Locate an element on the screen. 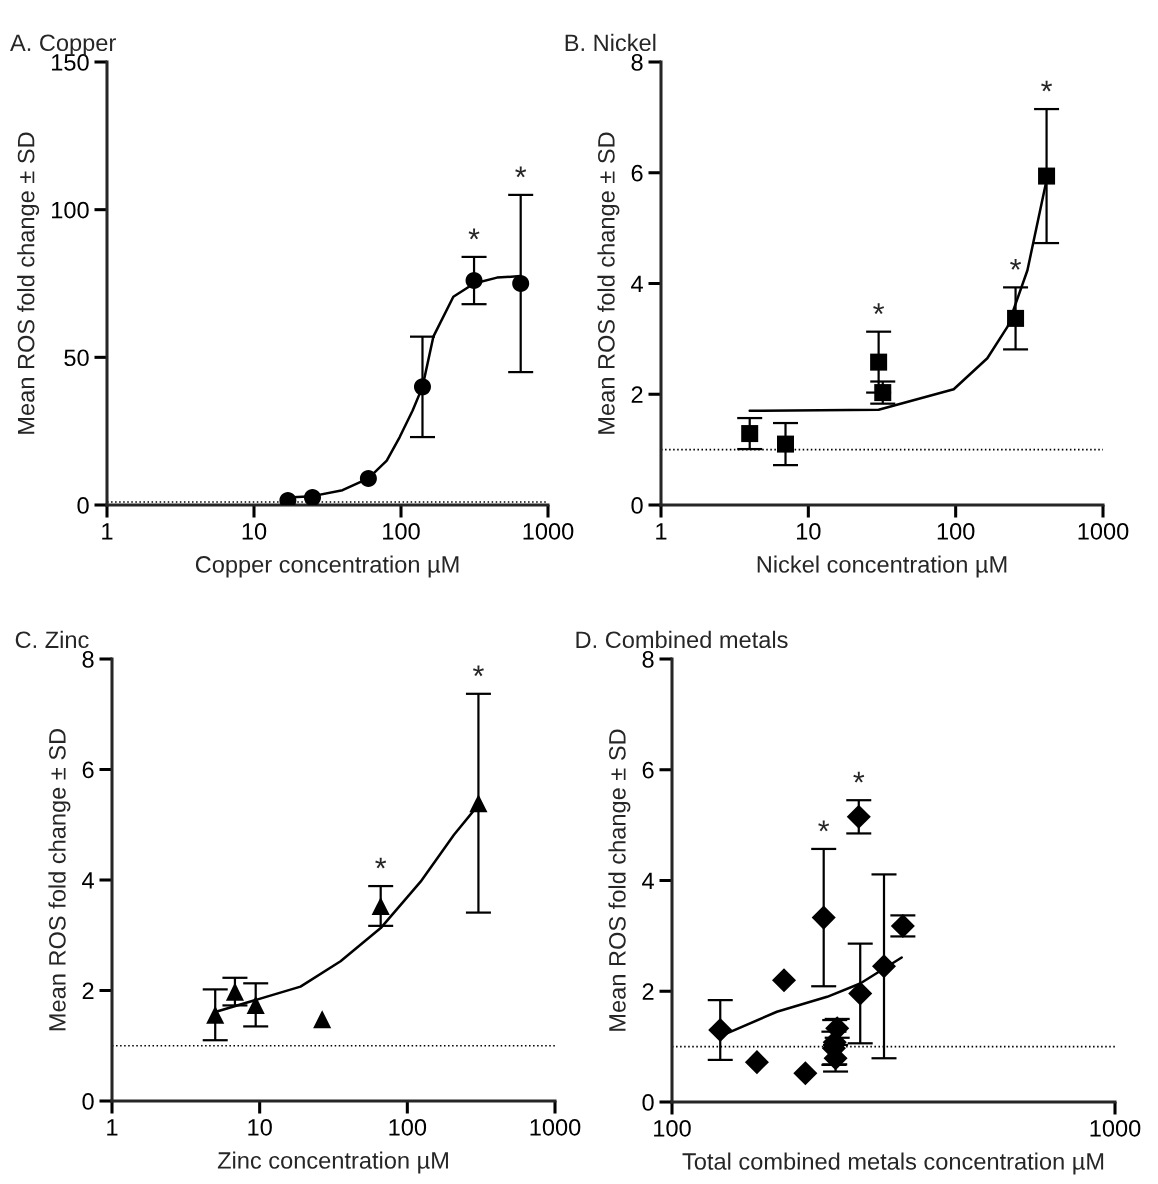 This screenshot has height=1184, width=1158. chart-title: D. Combined metals is located at coordinates (682, 639).